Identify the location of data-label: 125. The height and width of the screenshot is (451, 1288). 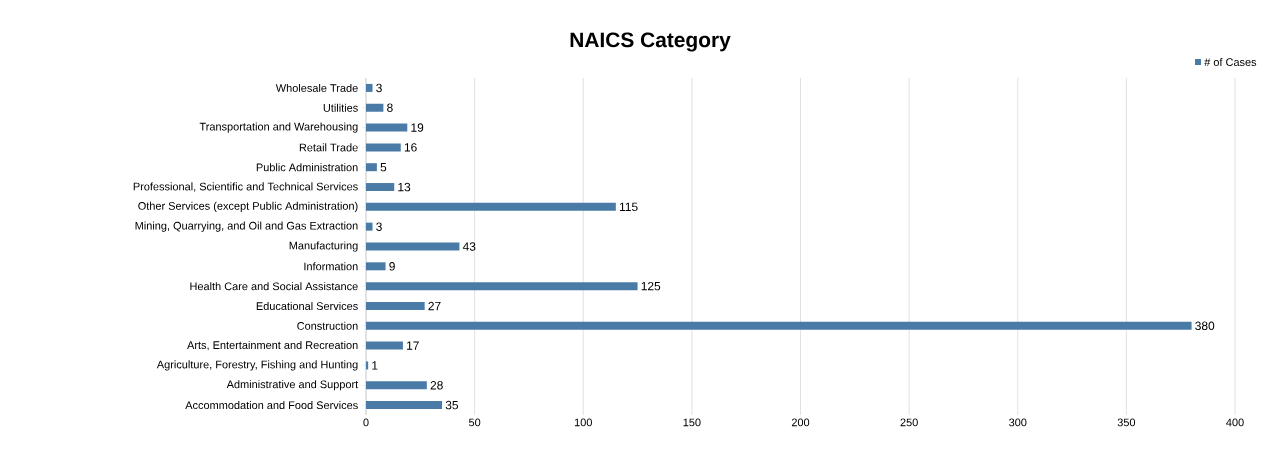
(651, 286).